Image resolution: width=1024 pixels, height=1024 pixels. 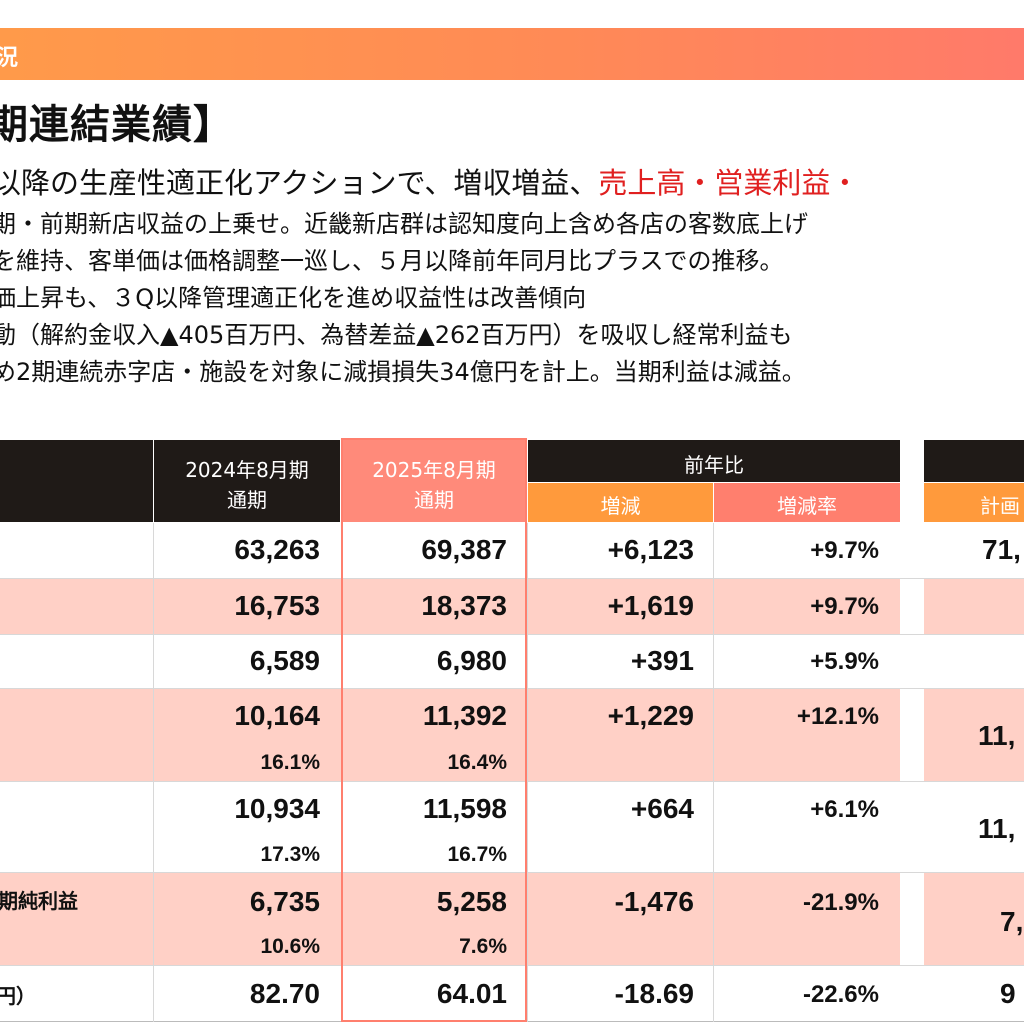 I want to click on row5-plan: 11,, so click(x=997, y=828).